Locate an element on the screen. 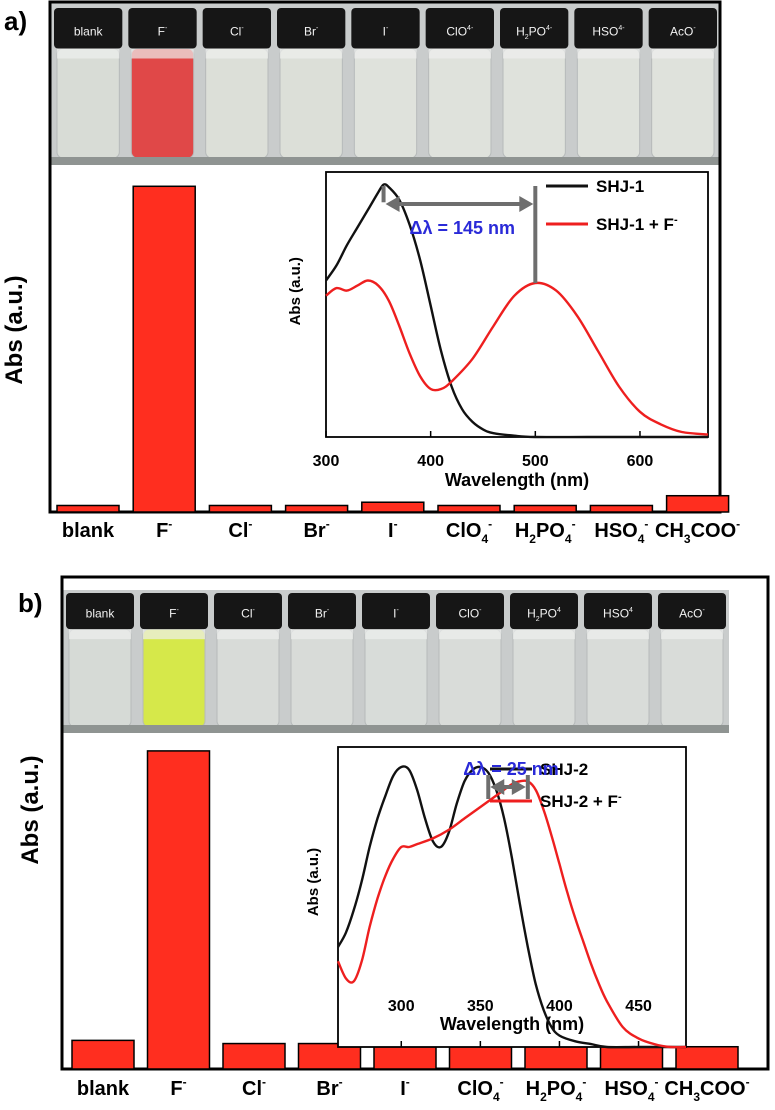 This screenshot has height=1110, width=775. tick-label-Cl: Cl- is located at coordinates (240, 529).